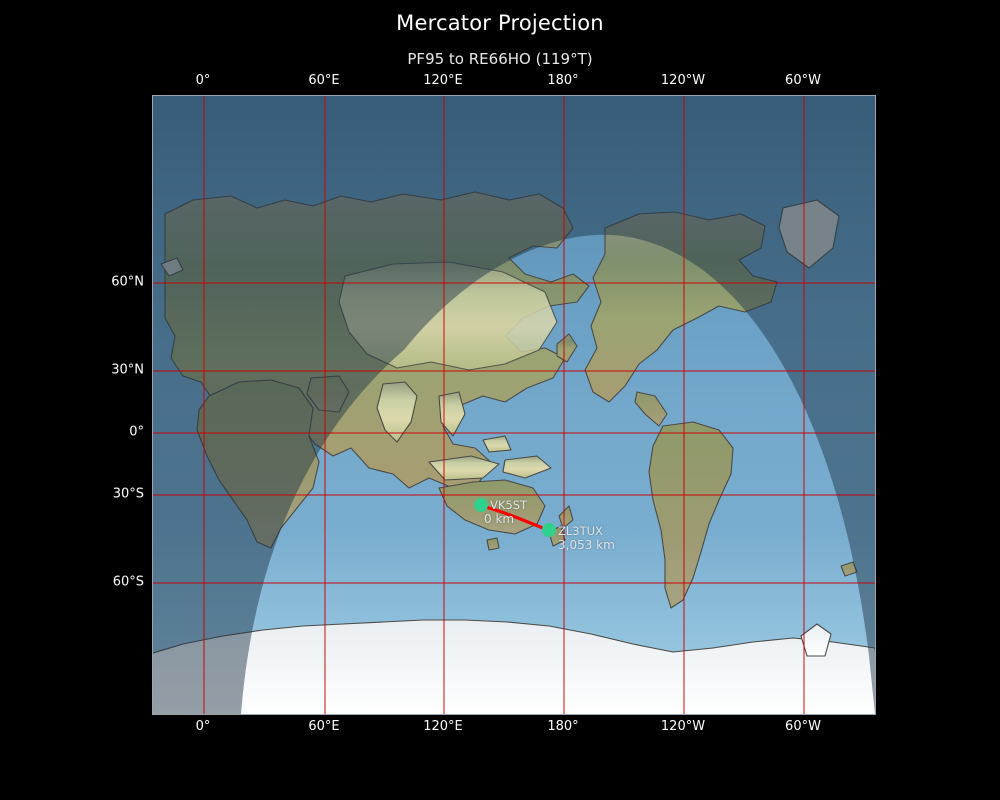  I want to click on station-distance-origin: 0 km, so click(499, 519).